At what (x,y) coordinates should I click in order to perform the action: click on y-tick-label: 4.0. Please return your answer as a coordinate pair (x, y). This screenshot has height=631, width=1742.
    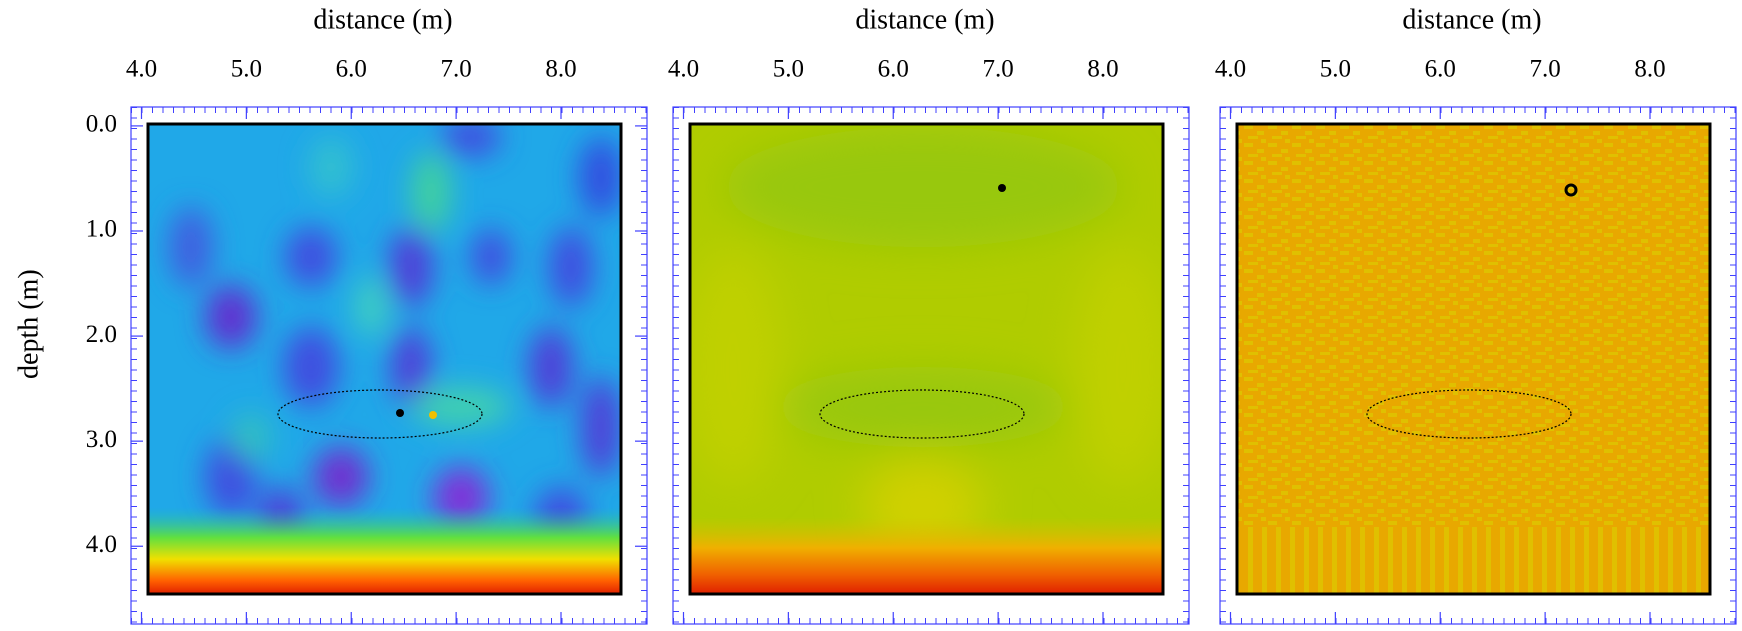
    Looking at the image, I should click on (101, 544).